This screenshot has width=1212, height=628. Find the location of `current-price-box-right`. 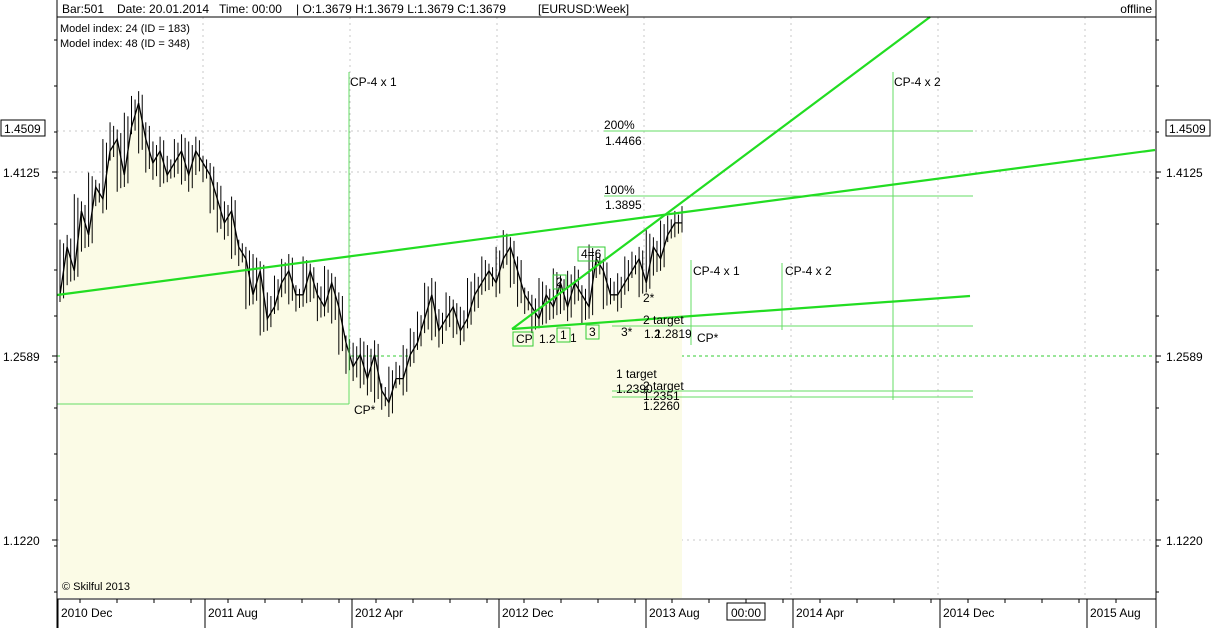

current-price-box-right is located at coordinates (1188, 128).